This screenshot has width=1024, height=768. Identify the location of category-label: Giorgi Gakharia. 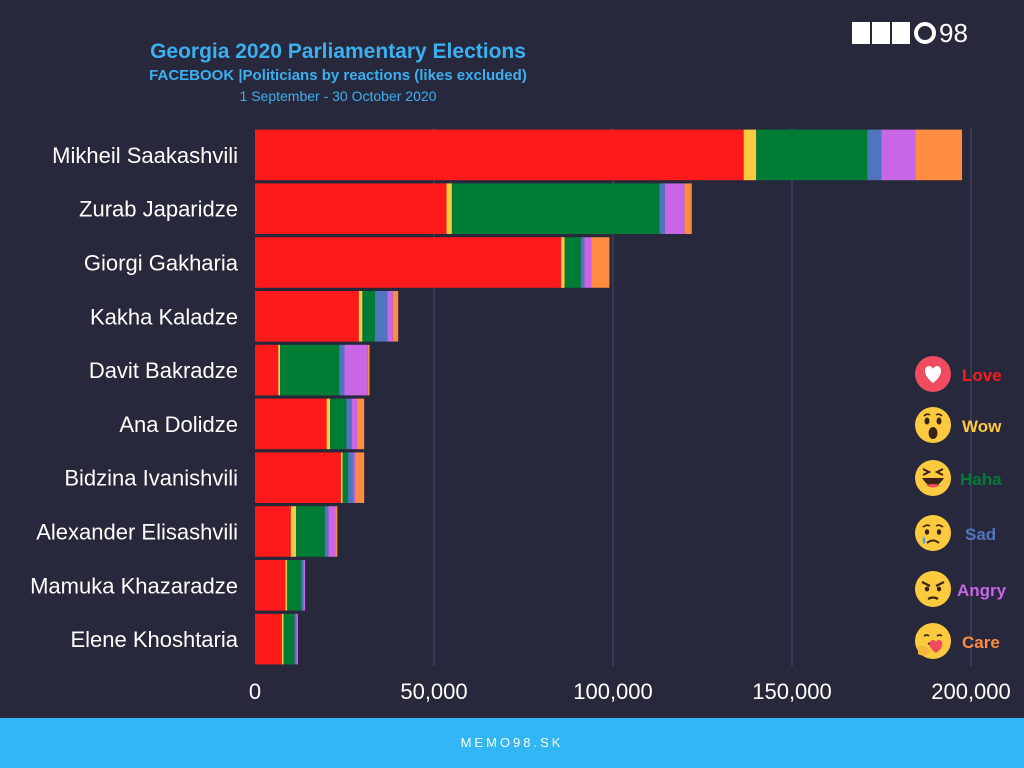
(161, 263).